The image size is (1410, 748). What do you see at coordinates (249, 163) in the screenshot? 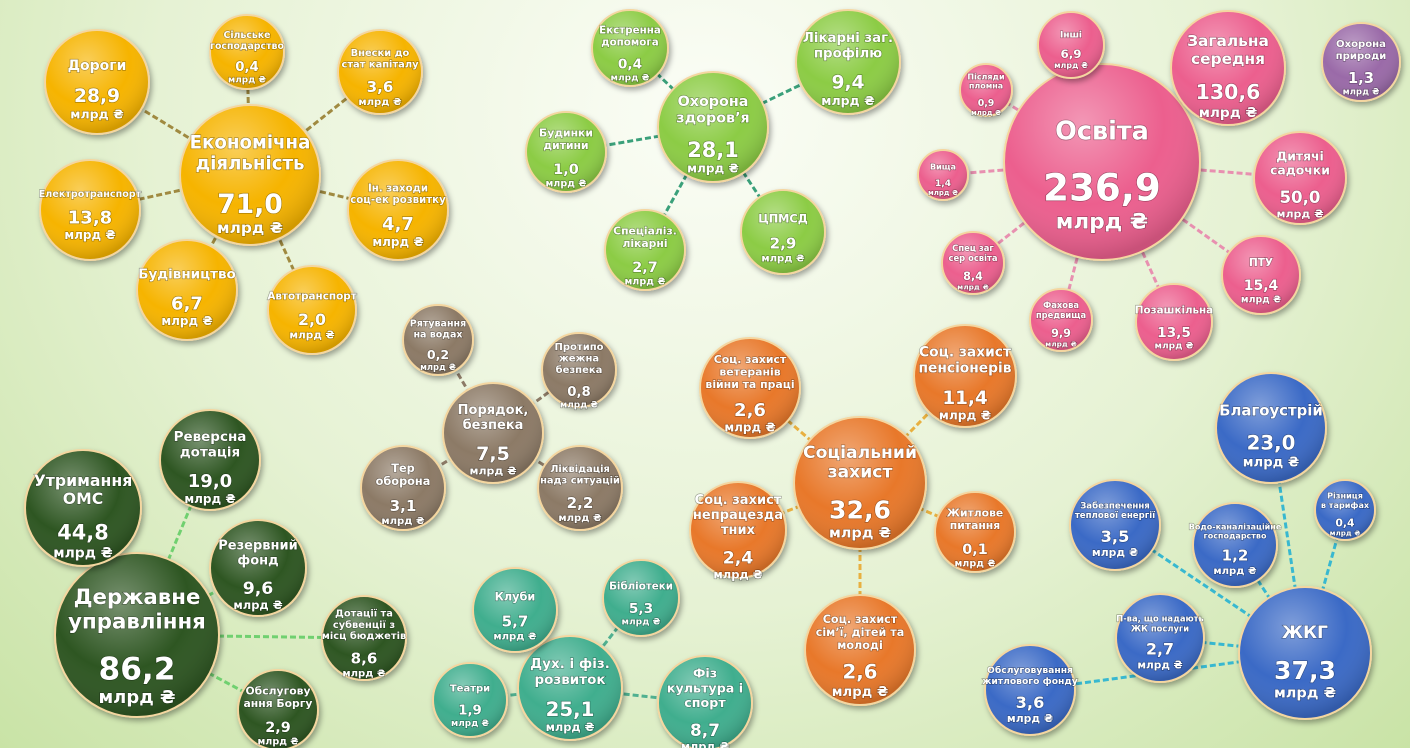
I see `bubble-label: діяльність` at bounding box center [249, 163].